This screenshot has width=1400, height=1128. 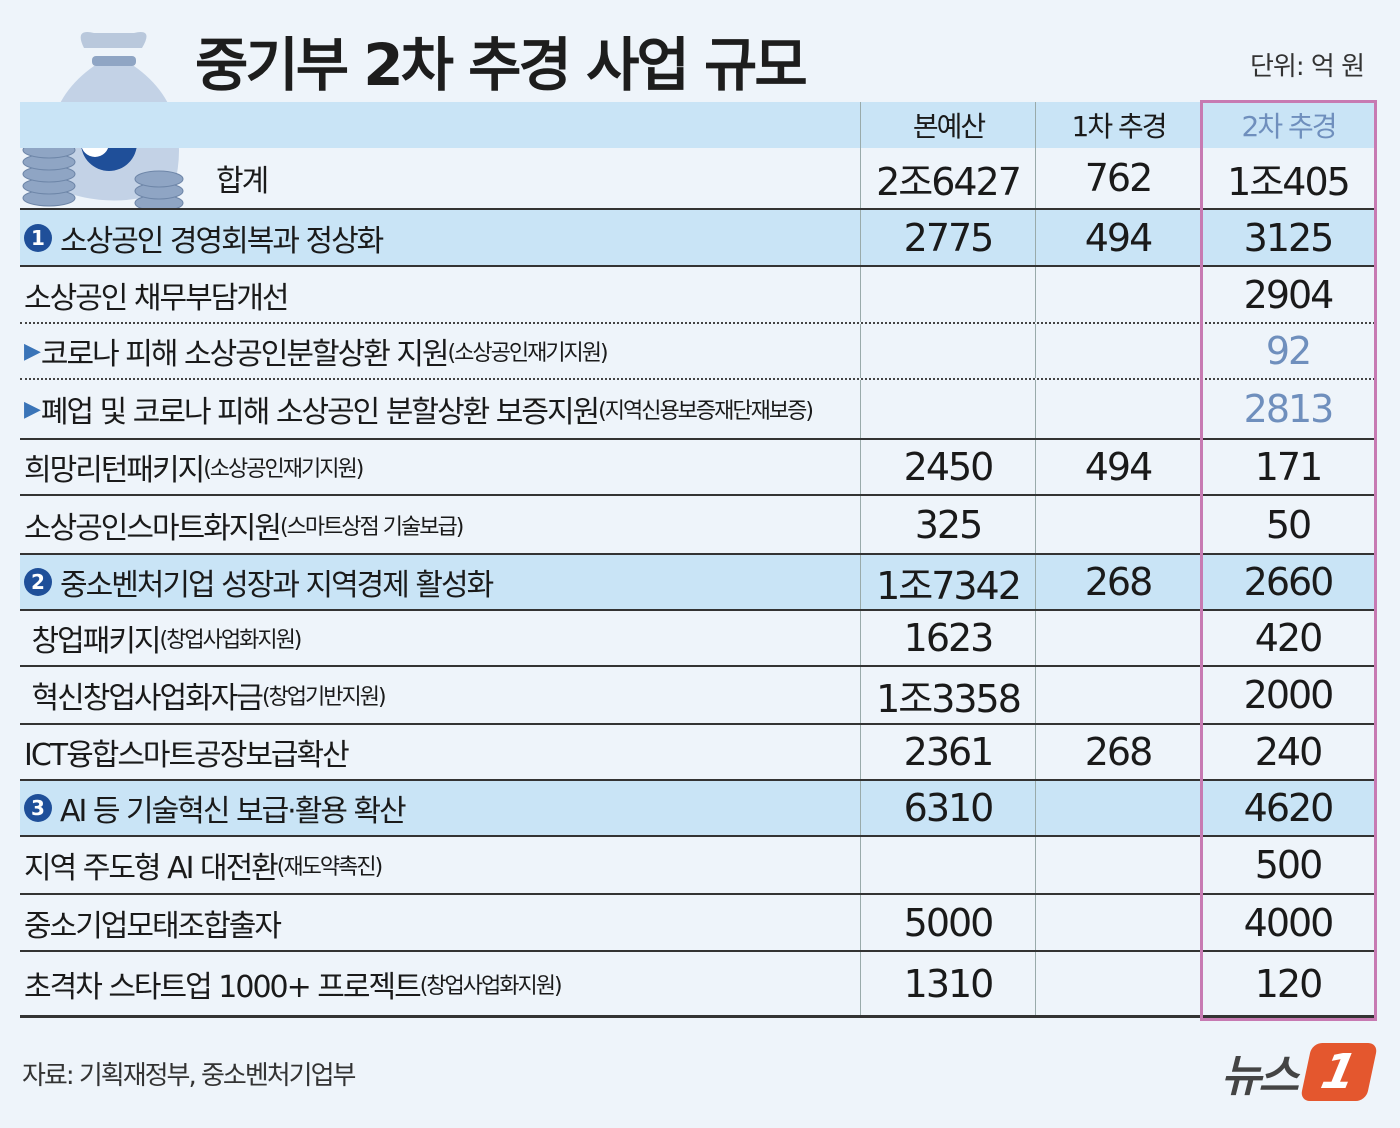 I want to click on value-base-budget: 2450, so click(x=947, y=467).